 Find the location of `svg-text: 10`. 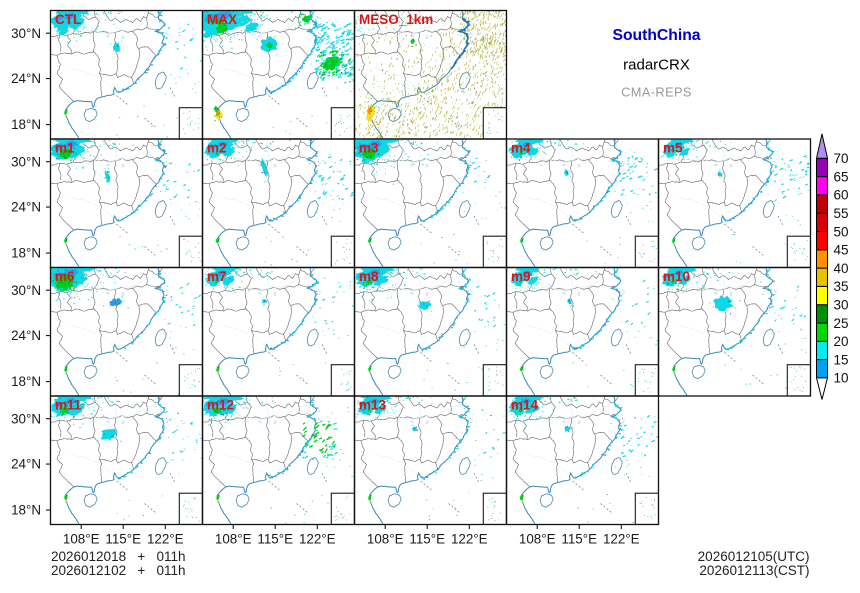

svg-text: 10 is located at coordinates (841, 378).